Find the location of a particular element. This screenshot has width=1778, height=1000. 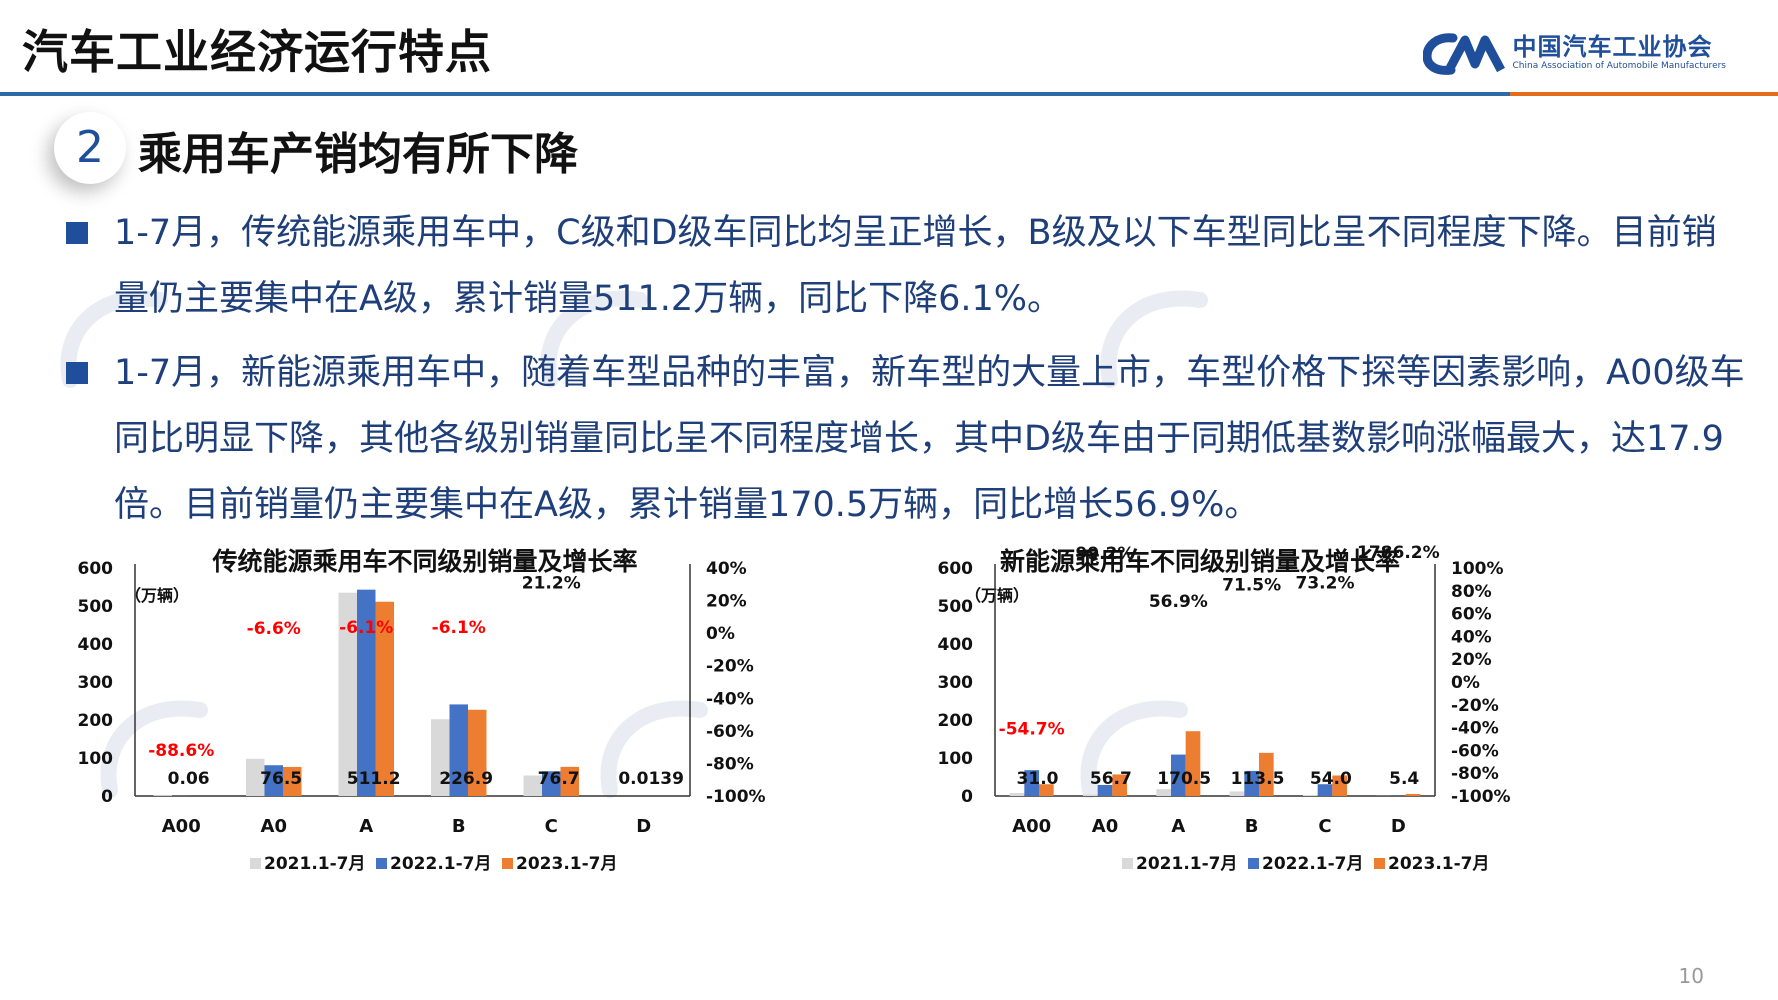

value-label: 511.2 is located at coordinates (374, 779).